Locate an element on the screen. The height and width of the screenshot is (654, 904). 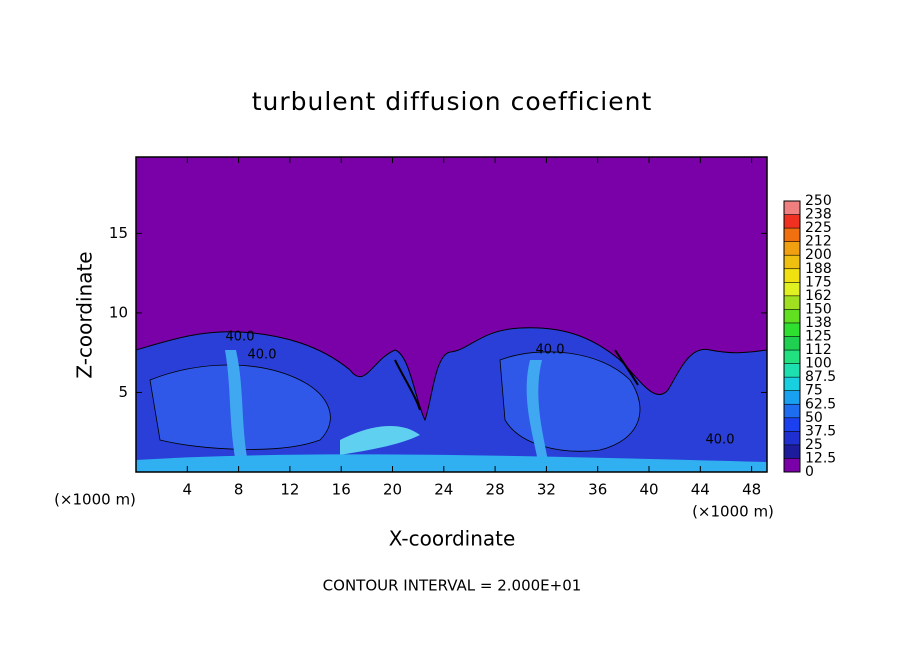
x-tick-label: 12 is located at coordinates (289, 490).